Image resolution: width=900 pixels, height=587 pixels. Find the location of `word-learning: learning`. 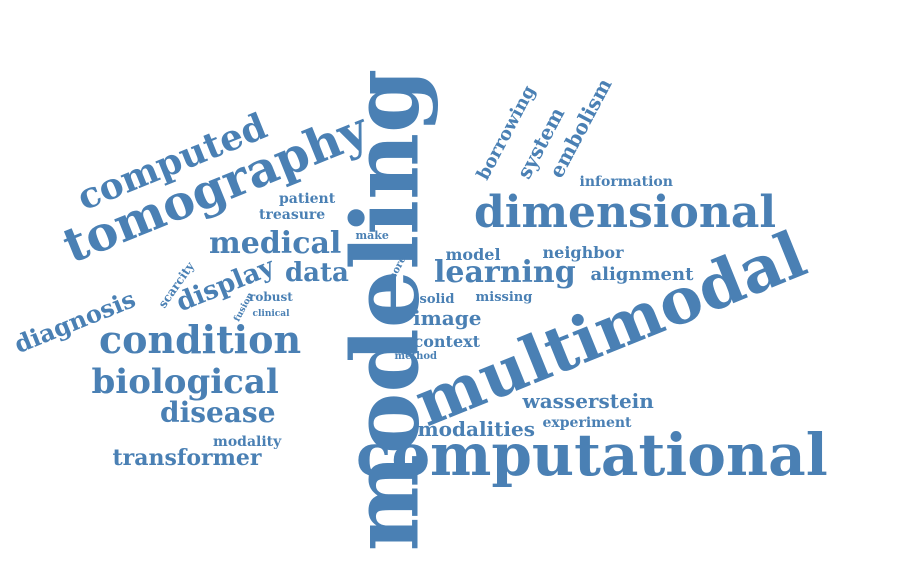

word-learning: learning is located at coordinates (505, 272).